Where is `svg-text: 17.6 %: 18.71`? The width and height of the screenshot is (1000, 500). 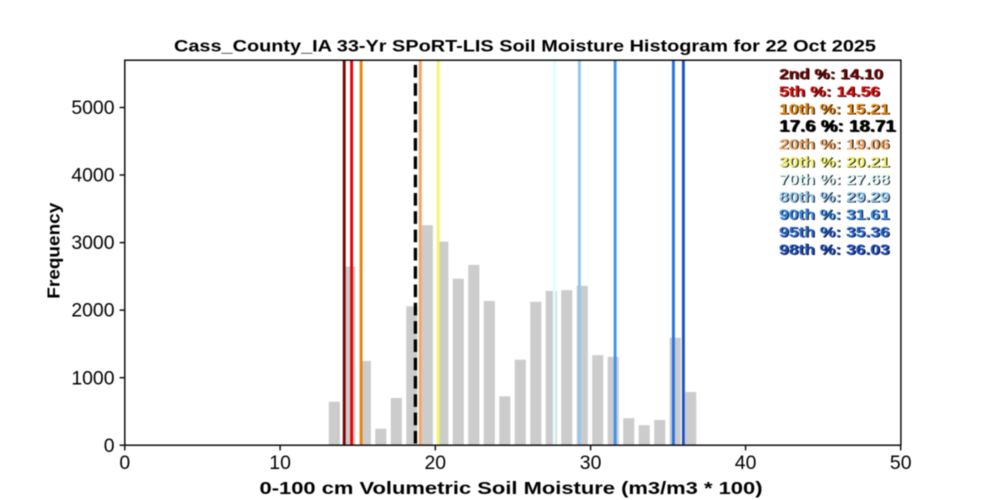 svg-text: 17.6 %: 18.71 is located at coordinates (837, 127).